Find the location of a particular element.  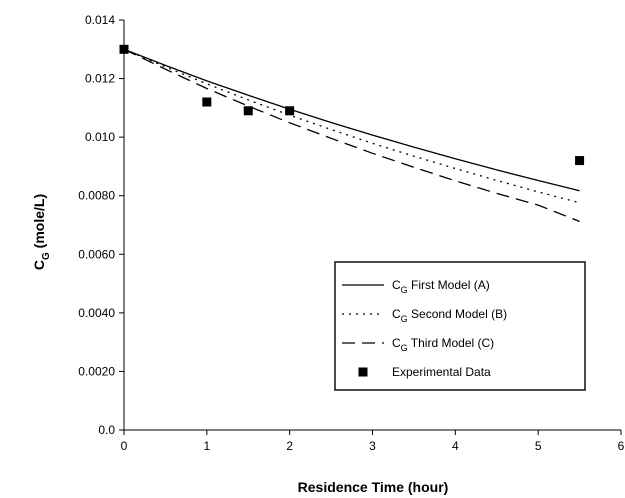

y-axis-title-main: C is located at coordinates (39, 265).